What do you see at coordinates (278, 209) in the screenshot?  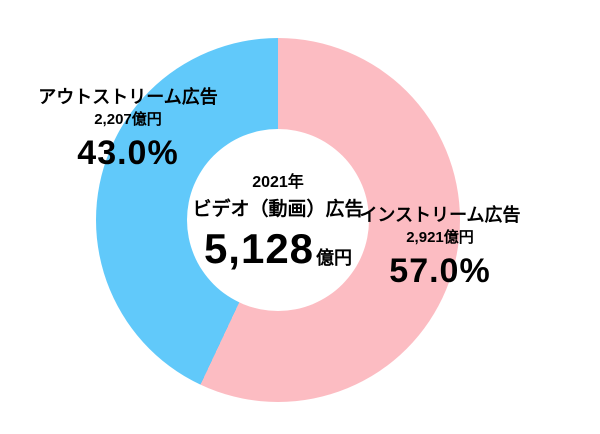 I see `center-title: ビデオ（動画）広告` at bounding box center [278, 209].